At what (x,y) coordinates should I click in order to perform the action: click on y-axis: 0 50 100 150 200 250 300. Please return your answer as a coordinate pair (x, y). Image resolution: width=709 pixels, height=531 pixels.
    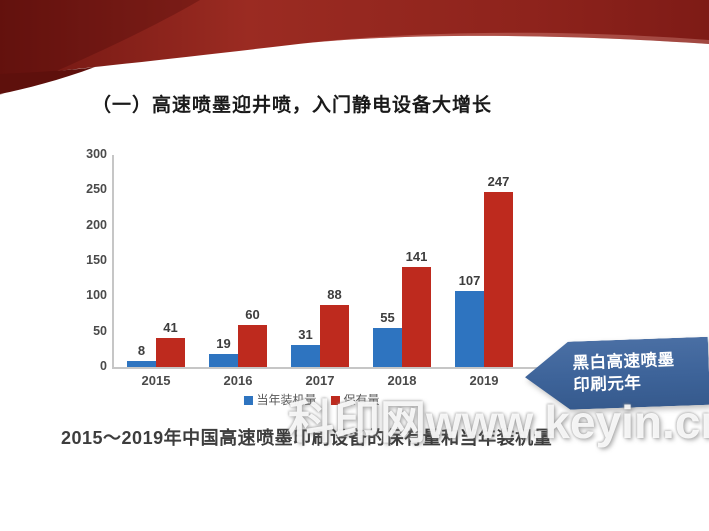
    Looking at the image, I should click on (96, 265).